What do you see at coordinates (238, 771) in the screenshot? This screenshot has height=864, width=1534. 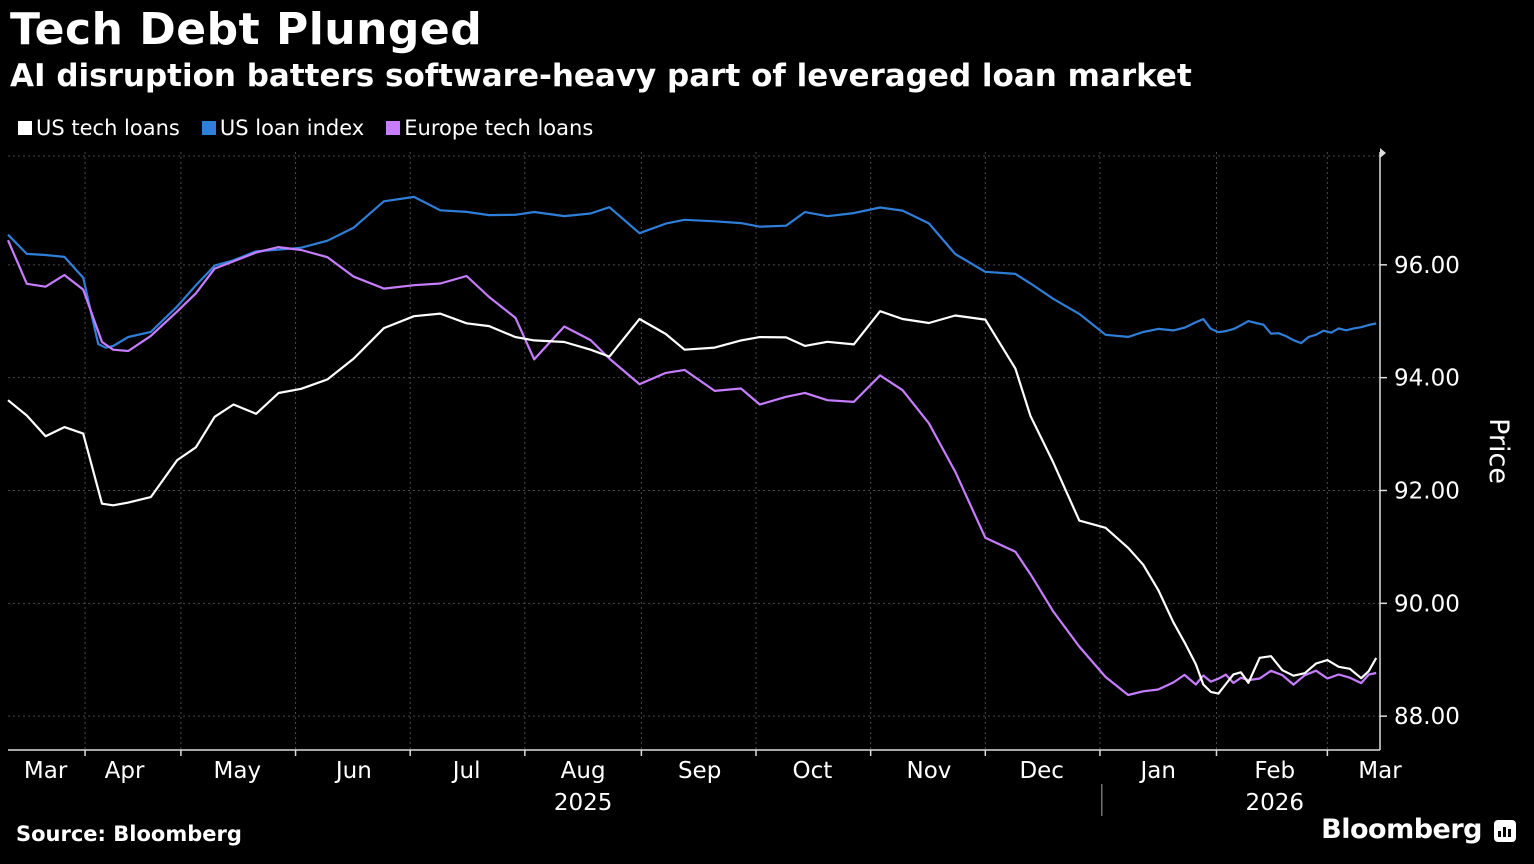 I see `x-tick-label: May` at bounding box center [238, 771].